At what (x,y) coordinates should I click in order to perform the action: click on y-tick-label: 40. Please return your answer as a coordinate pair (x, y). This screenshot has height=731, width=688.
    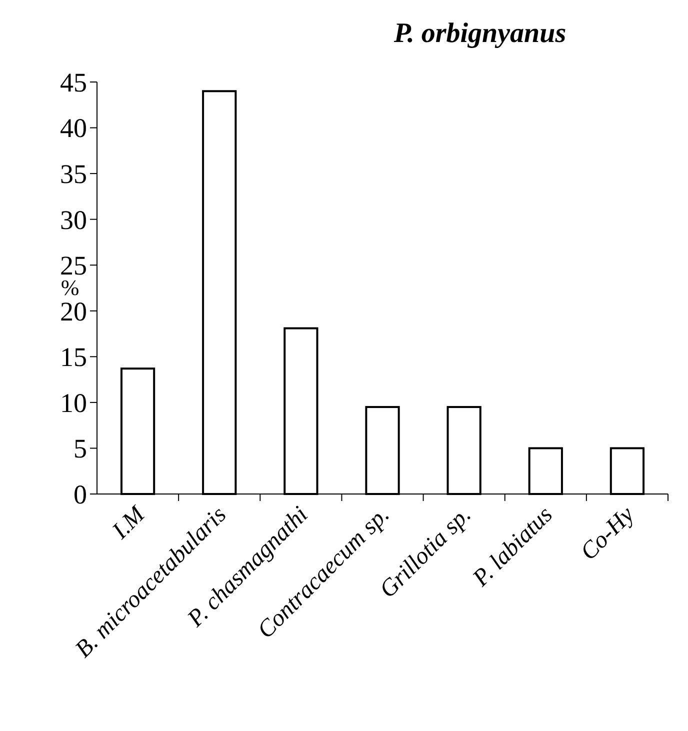
    Looking at the image, I should click on (73, 128).